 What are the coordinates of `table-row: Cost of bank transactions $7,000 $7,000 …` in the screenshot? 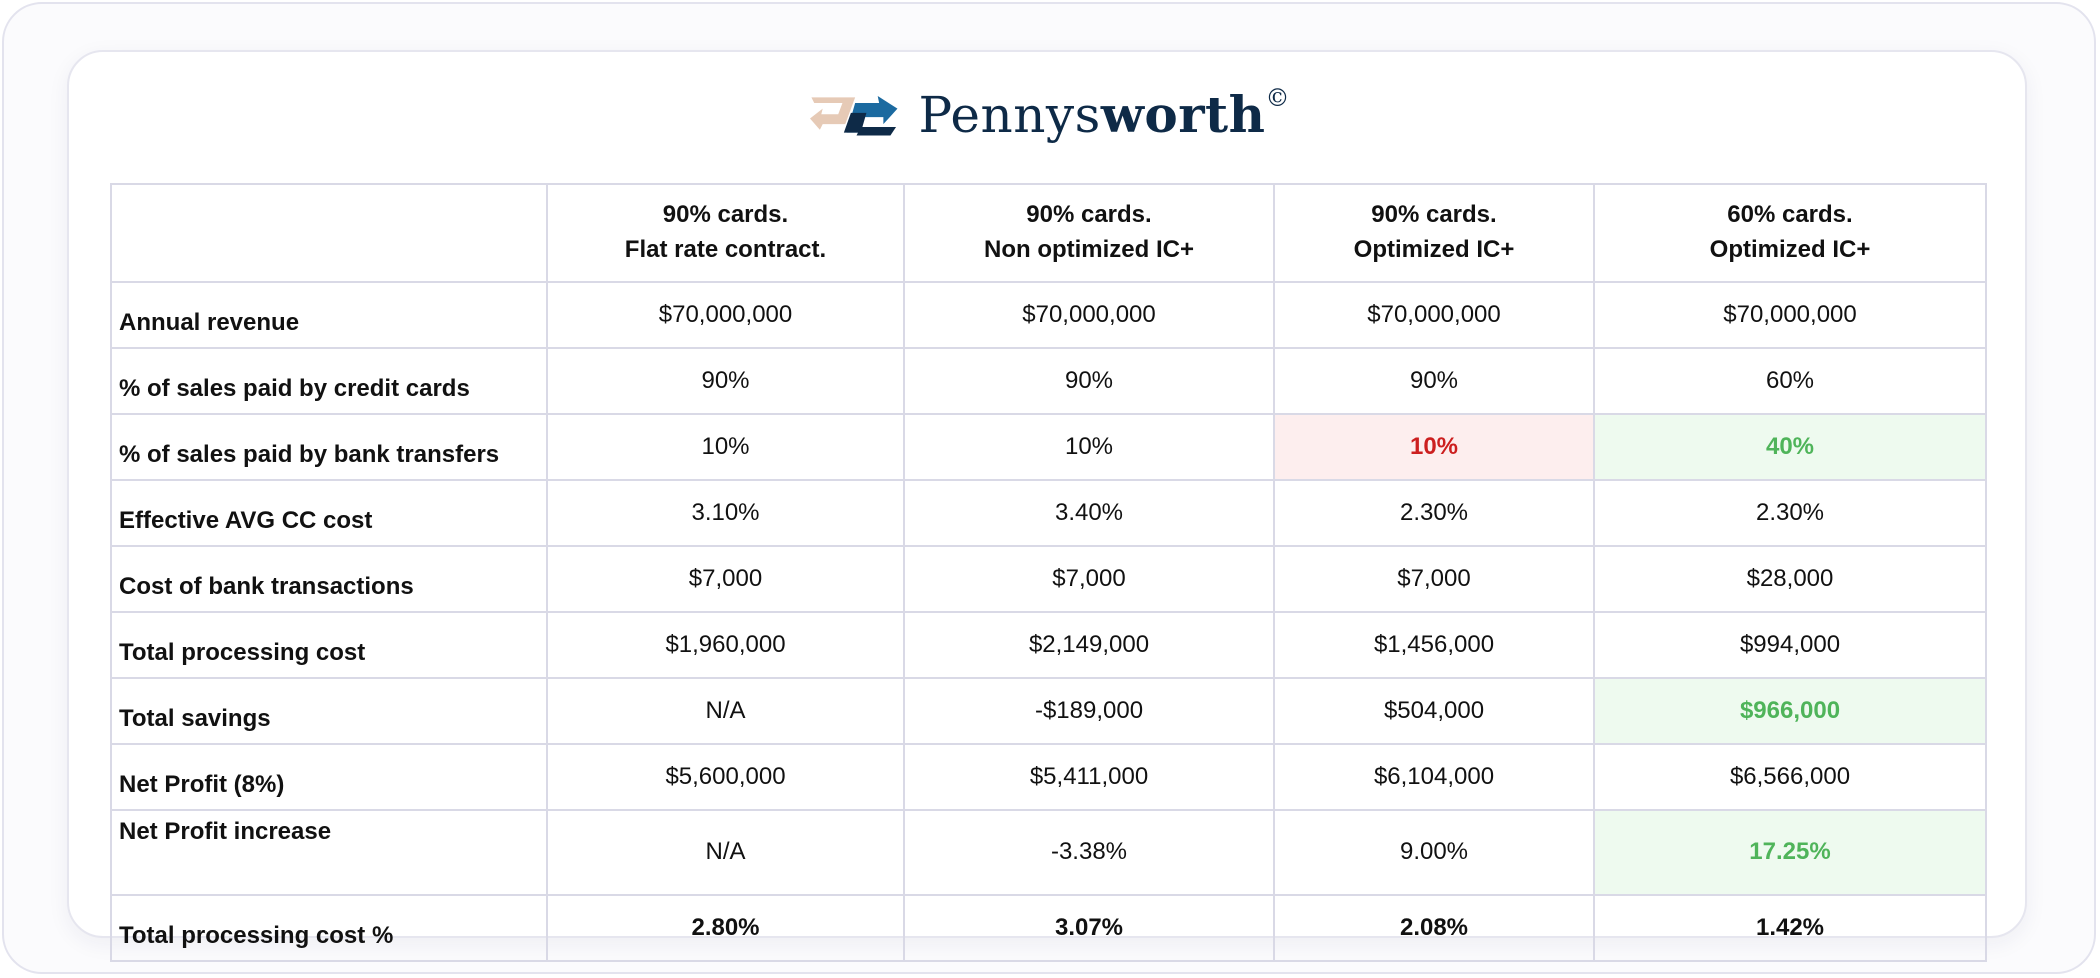 It's located at (1048, 579).